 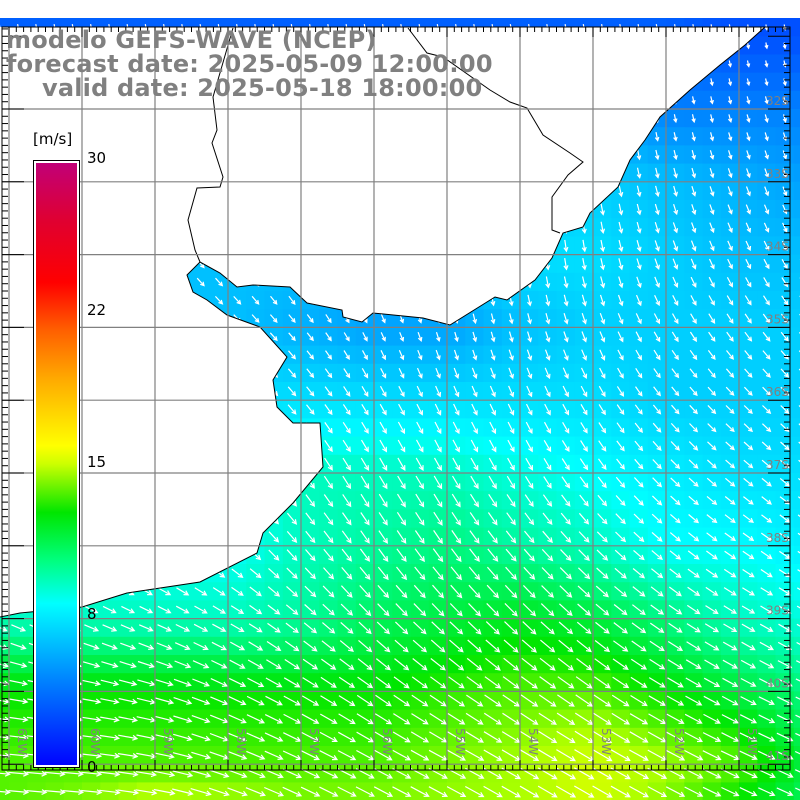 What do you see at coordinates (95, 741) in the screenshot?
I see `longitude-label: 60W` at bounding box center [95, 741].